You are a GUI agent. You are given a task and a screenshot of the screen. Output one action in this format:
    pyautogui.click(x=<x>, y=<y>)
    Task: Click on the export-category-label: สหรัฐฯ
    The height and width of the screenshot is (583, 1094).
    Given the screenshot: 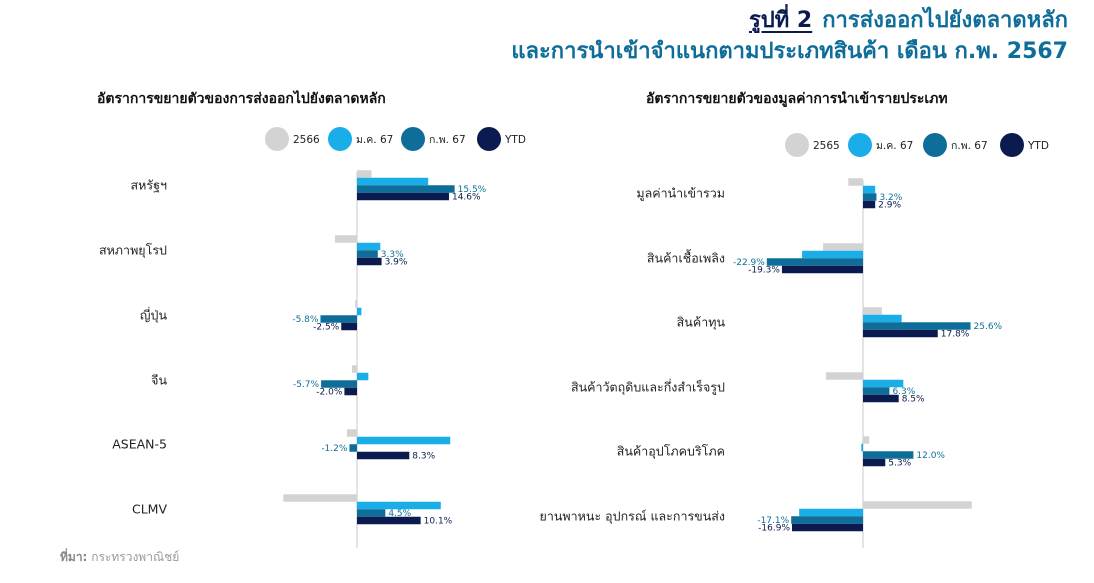 What is the action you would take?
    pyautogui.click(x=149, y=185)
    